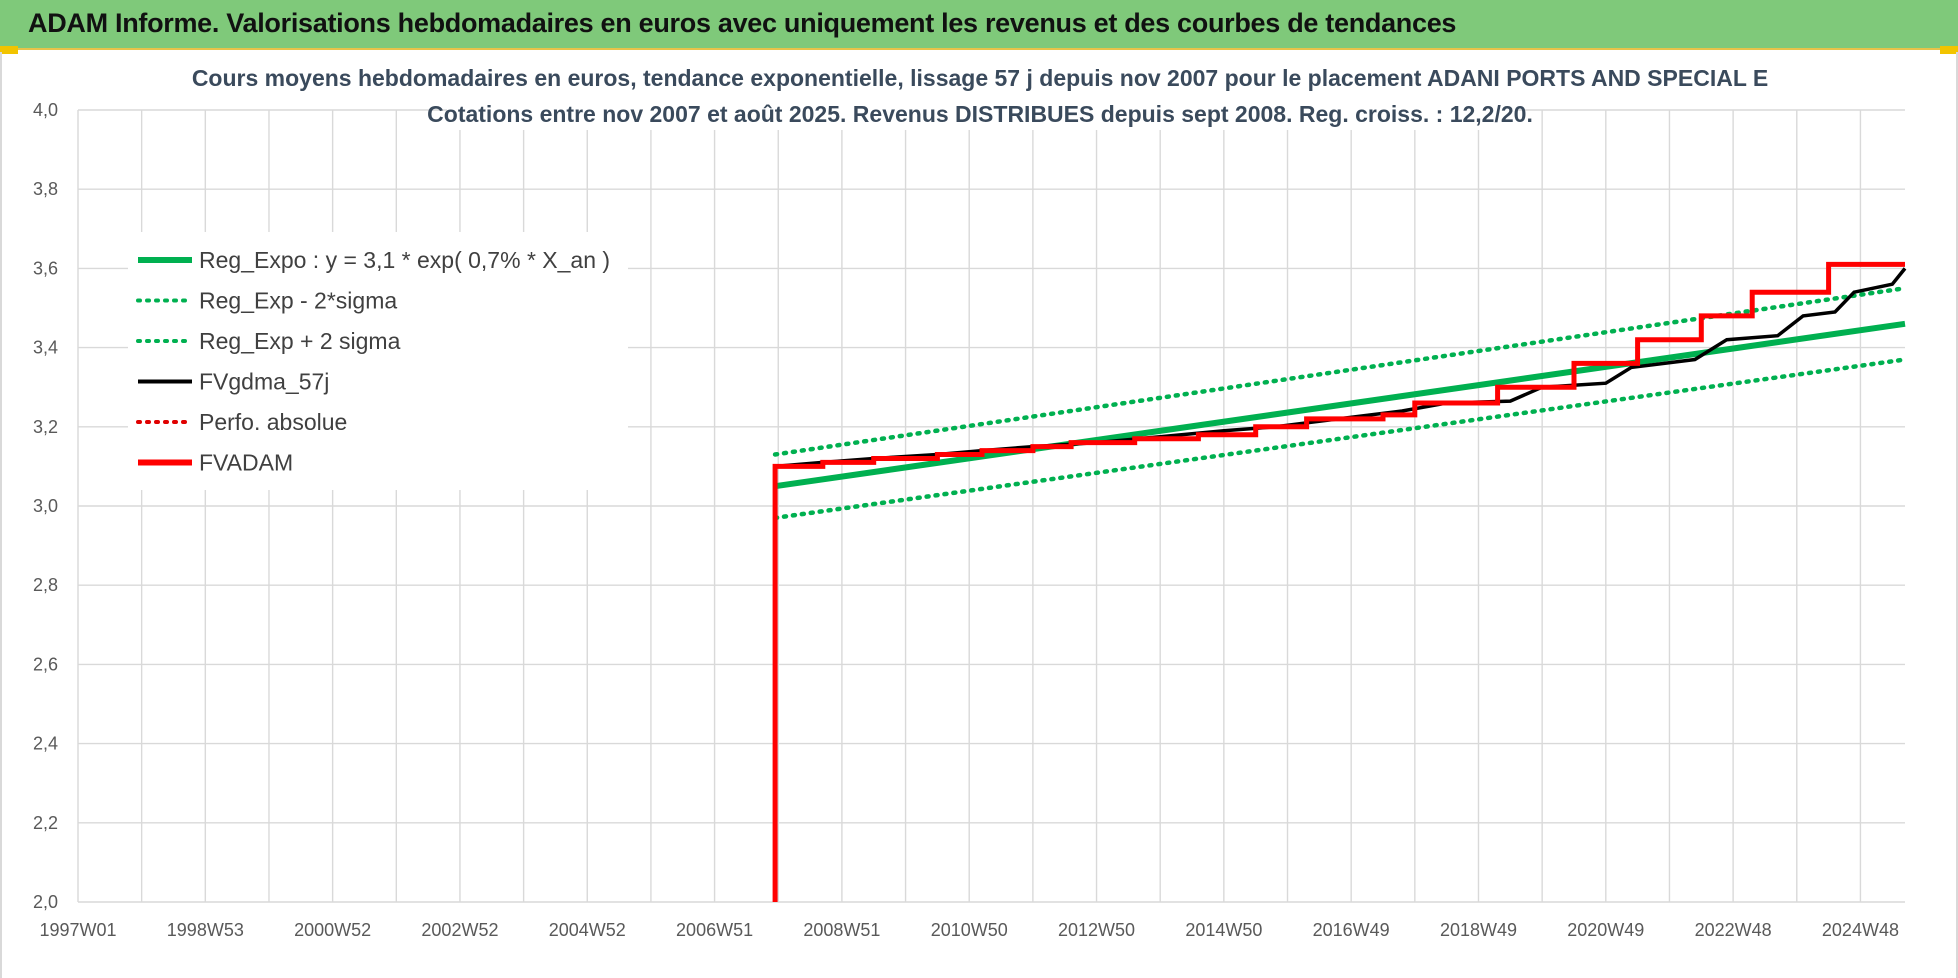  Describe the element at coordinates (45, 744) in the screenshot. I see `y-tick-label: 2,4` at that location.